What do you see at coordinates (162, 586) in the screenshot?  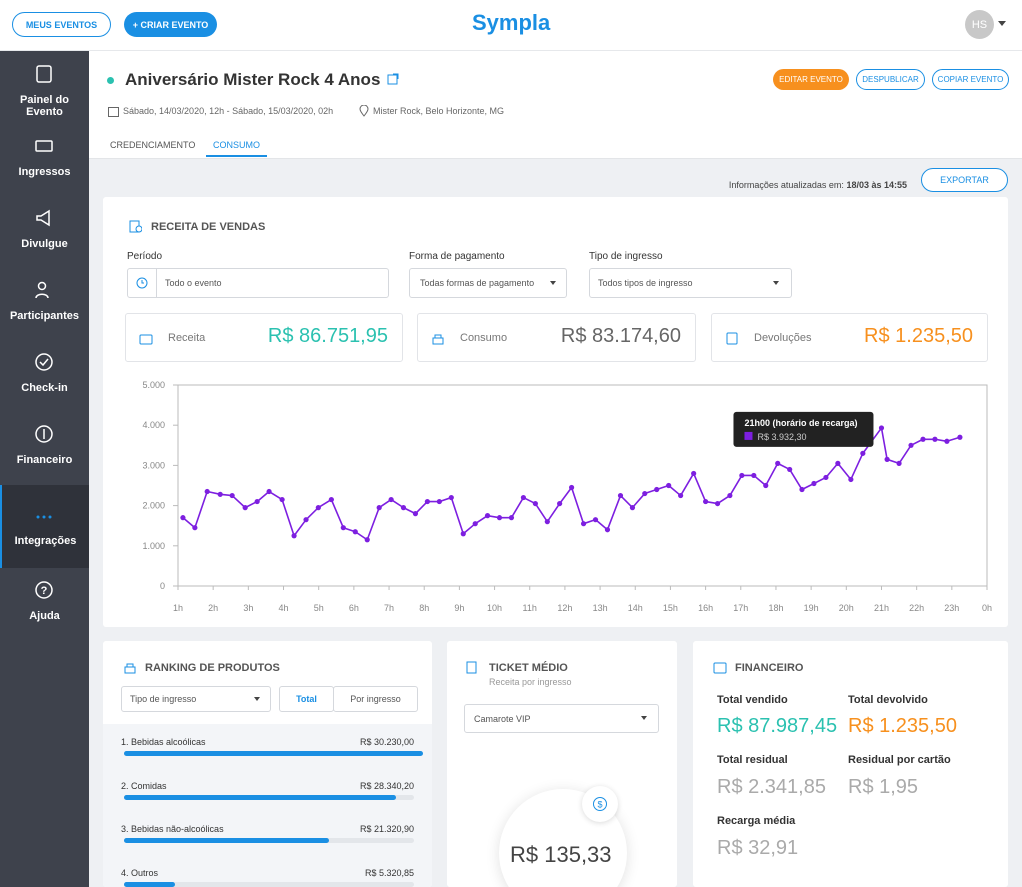 I see `y-tick-label: 0` at bounding box center [162, 586].